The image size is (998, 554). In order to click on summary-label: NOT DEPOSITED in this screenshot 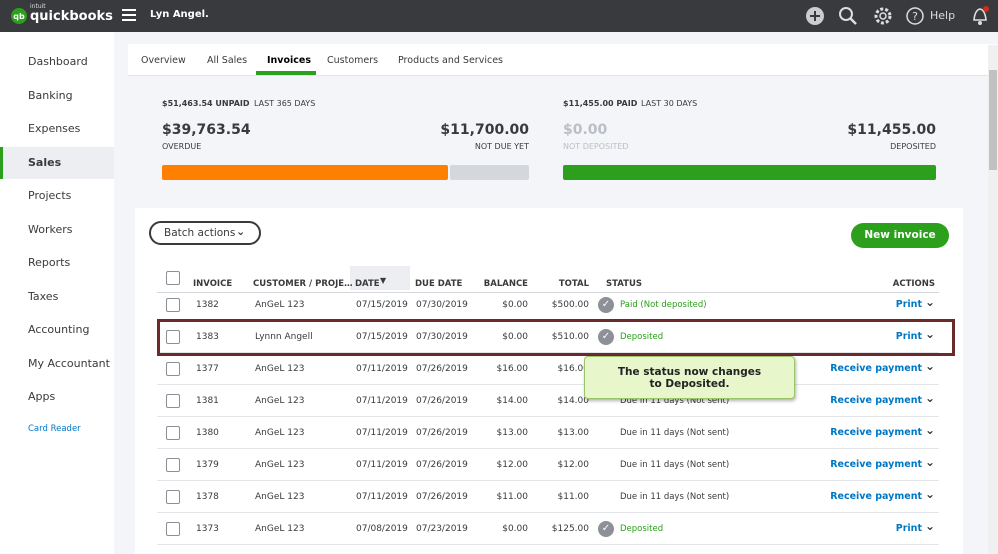, I will do `click(596, 146)`.